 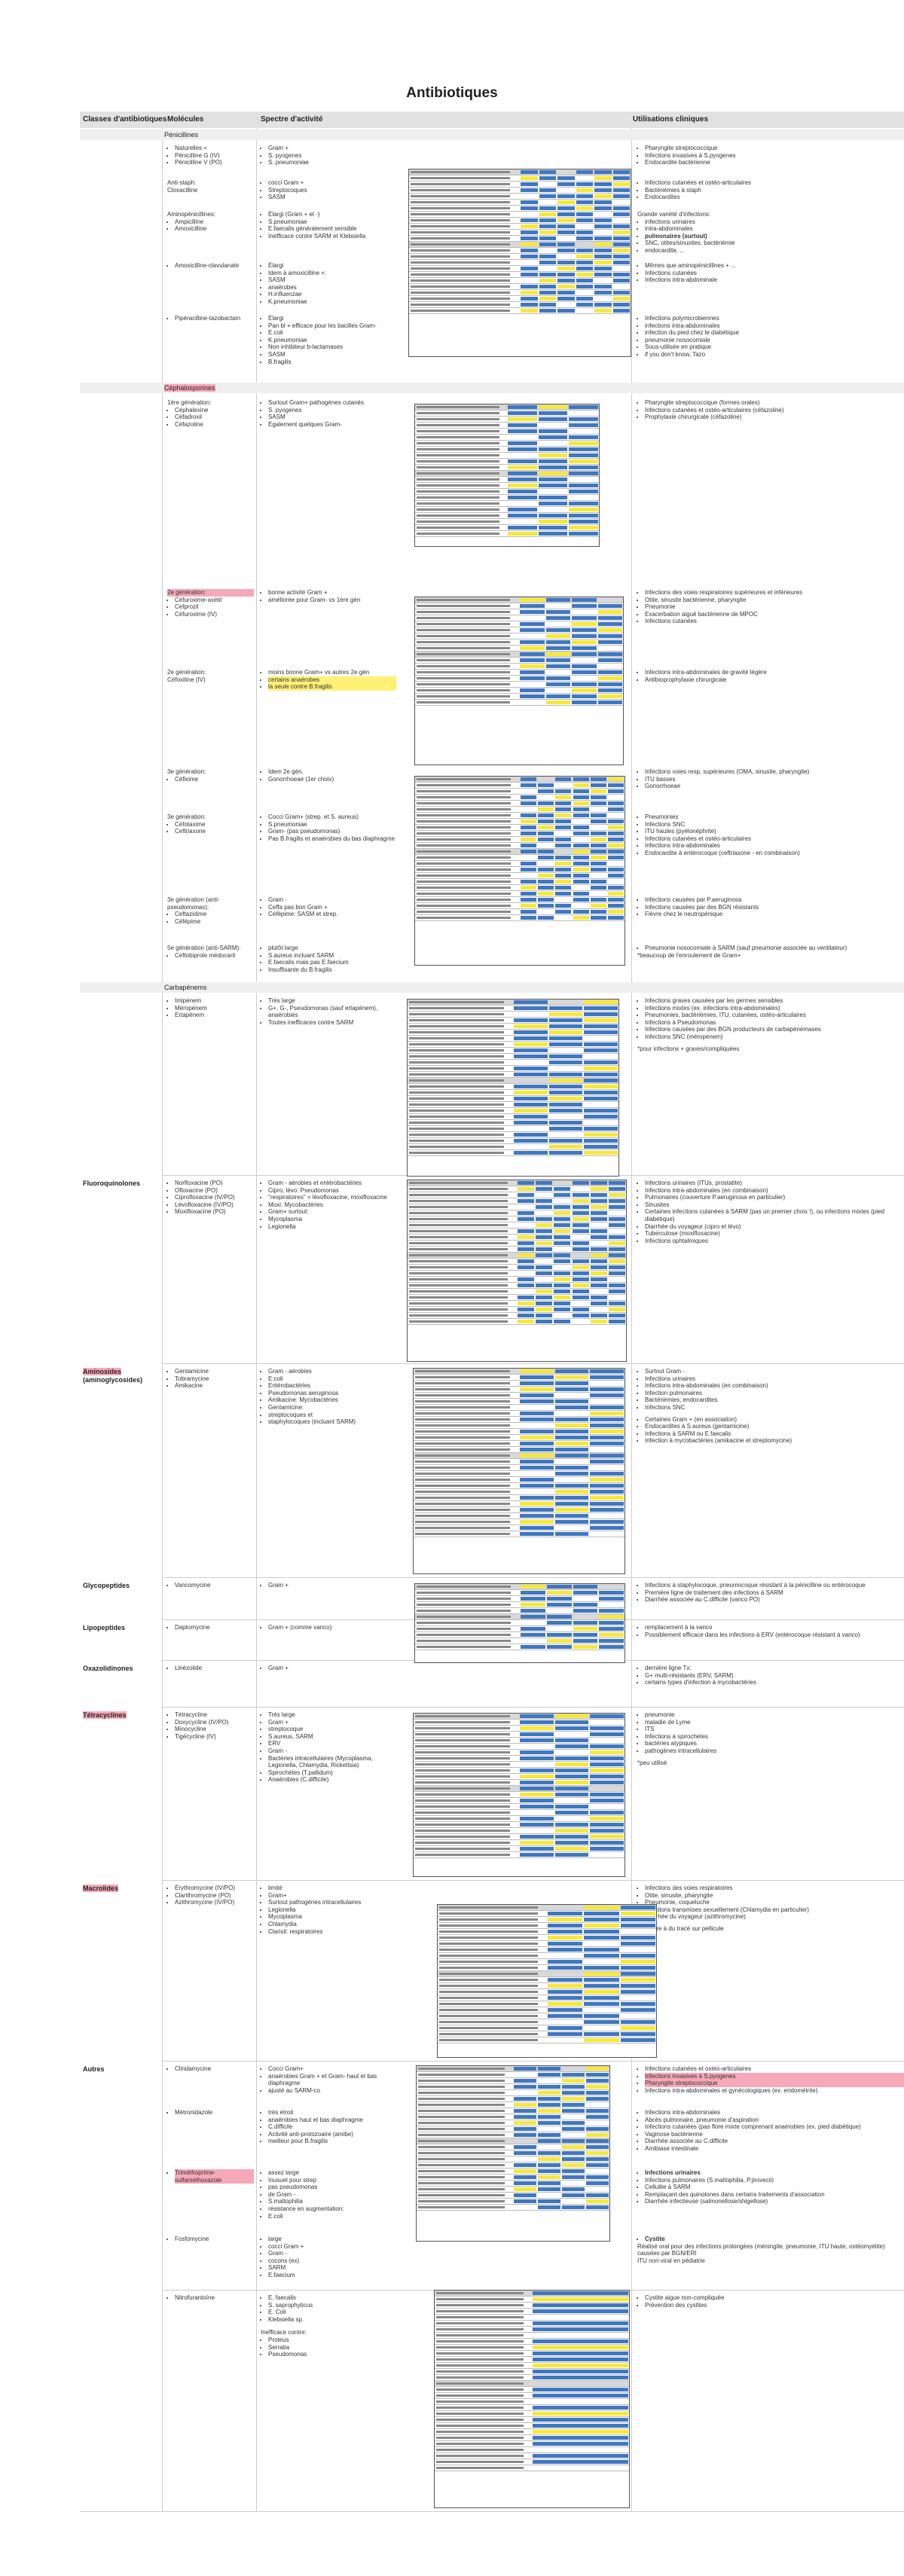 I want to click on molecules-cell: Pipéracilline-tazobactam, so click(x=211, y=319).